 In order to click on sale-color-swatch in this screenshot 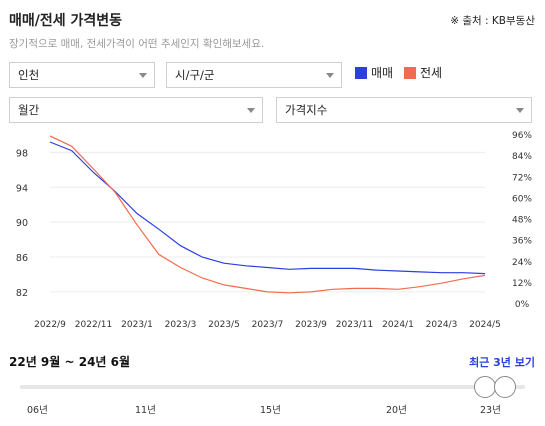, I will do `click(361, 72)`.